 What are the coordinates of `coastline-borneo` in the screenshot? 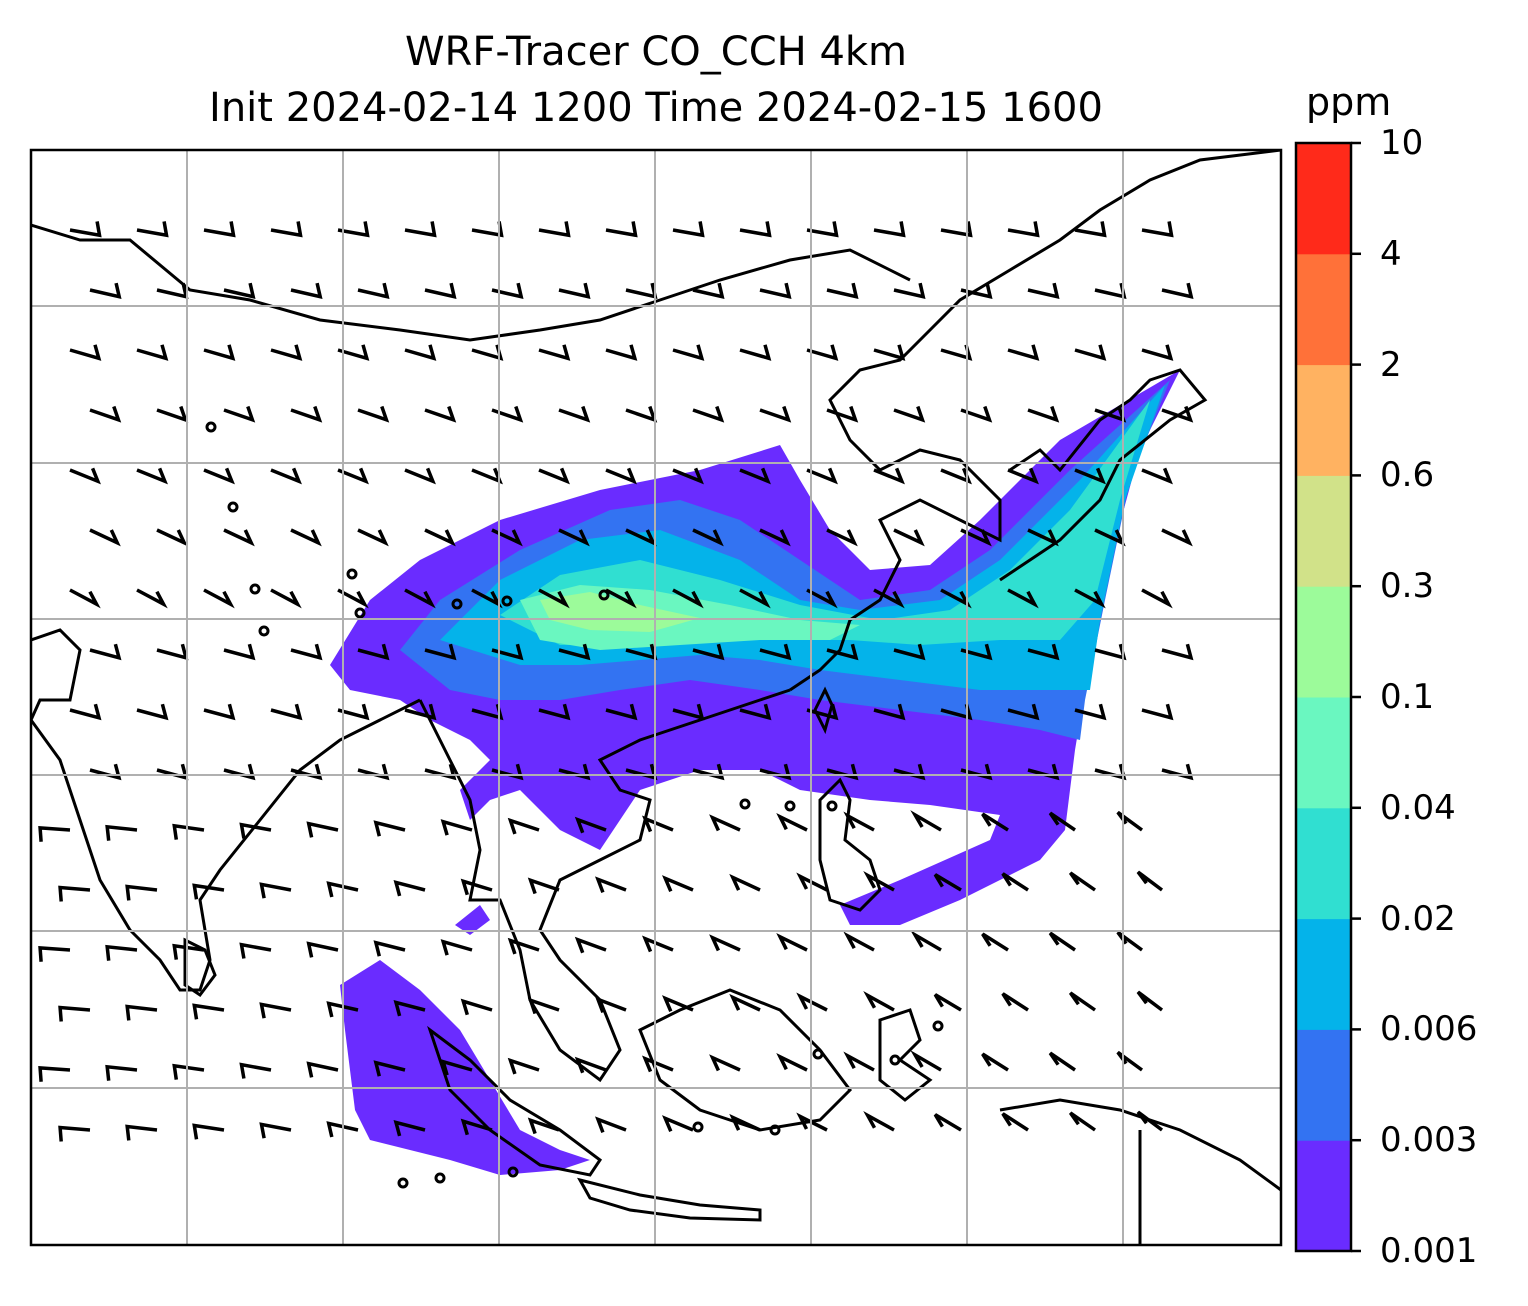 It's located at (745, 1060).